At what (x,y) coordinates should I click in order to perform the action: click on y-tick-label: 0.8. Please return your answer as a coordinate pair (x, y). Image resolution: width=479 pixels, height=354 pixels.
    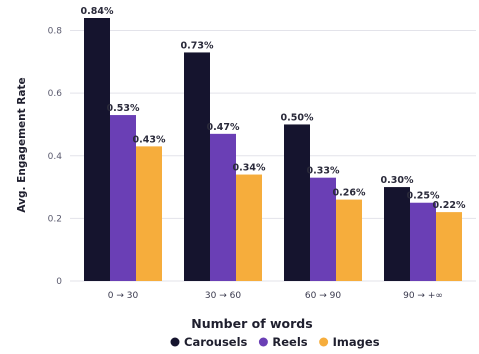
    Looking at the image, I should click on (55, 32).